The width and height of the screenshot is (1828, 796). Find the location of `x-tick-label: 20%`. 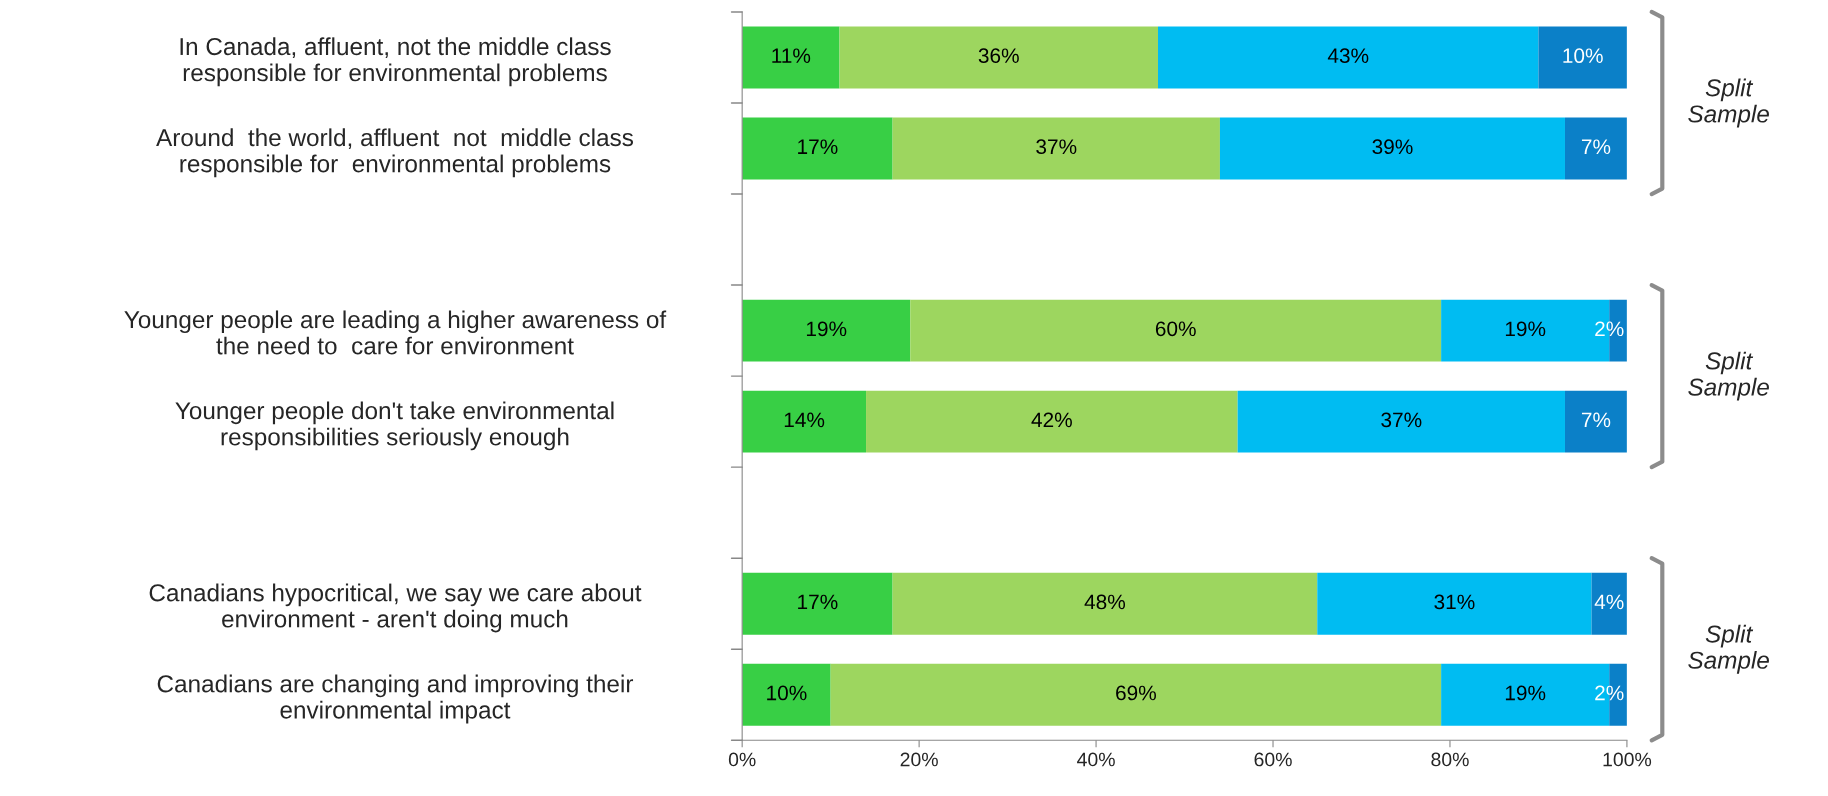

x-tick-label: 20% is located at coordinates (919, 759).